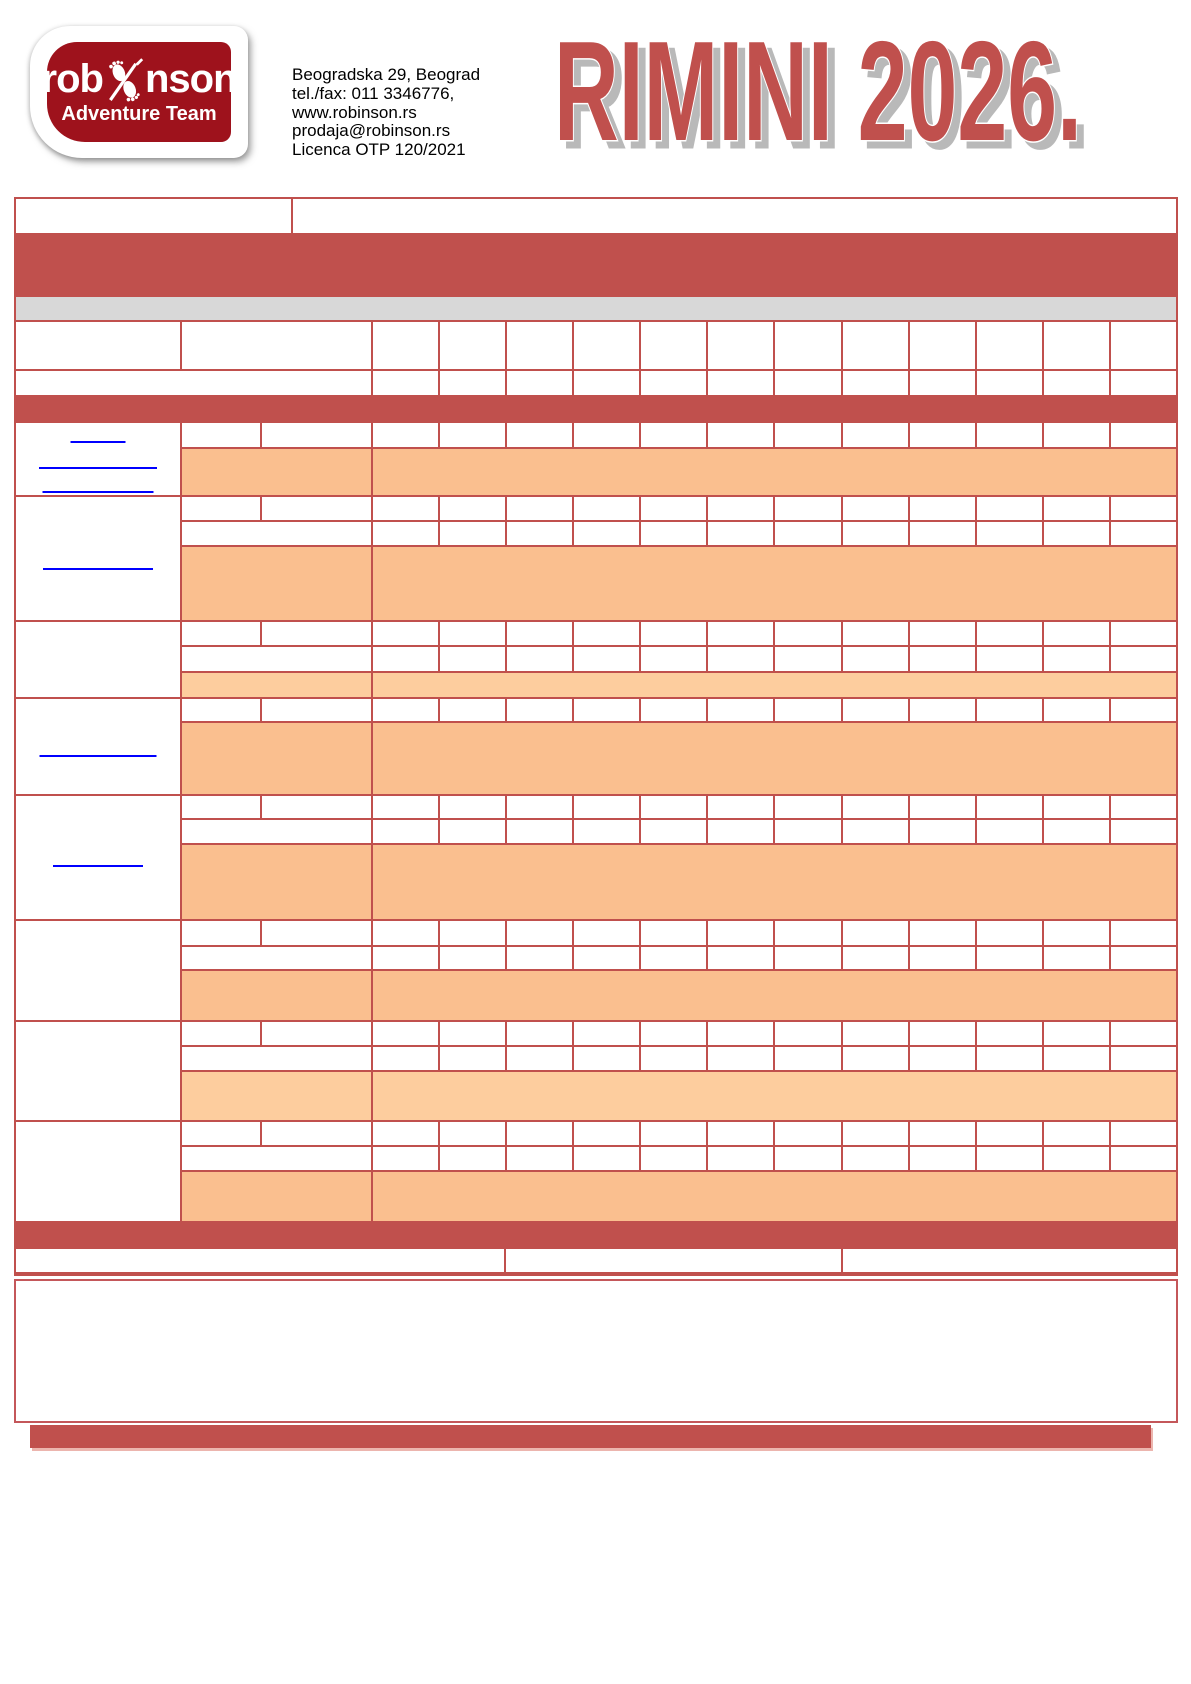 This screenshot has width=1191, height=1684. Describe the element at coordinates (596, 1235) in the screenshot. I see `red-band` at that location.